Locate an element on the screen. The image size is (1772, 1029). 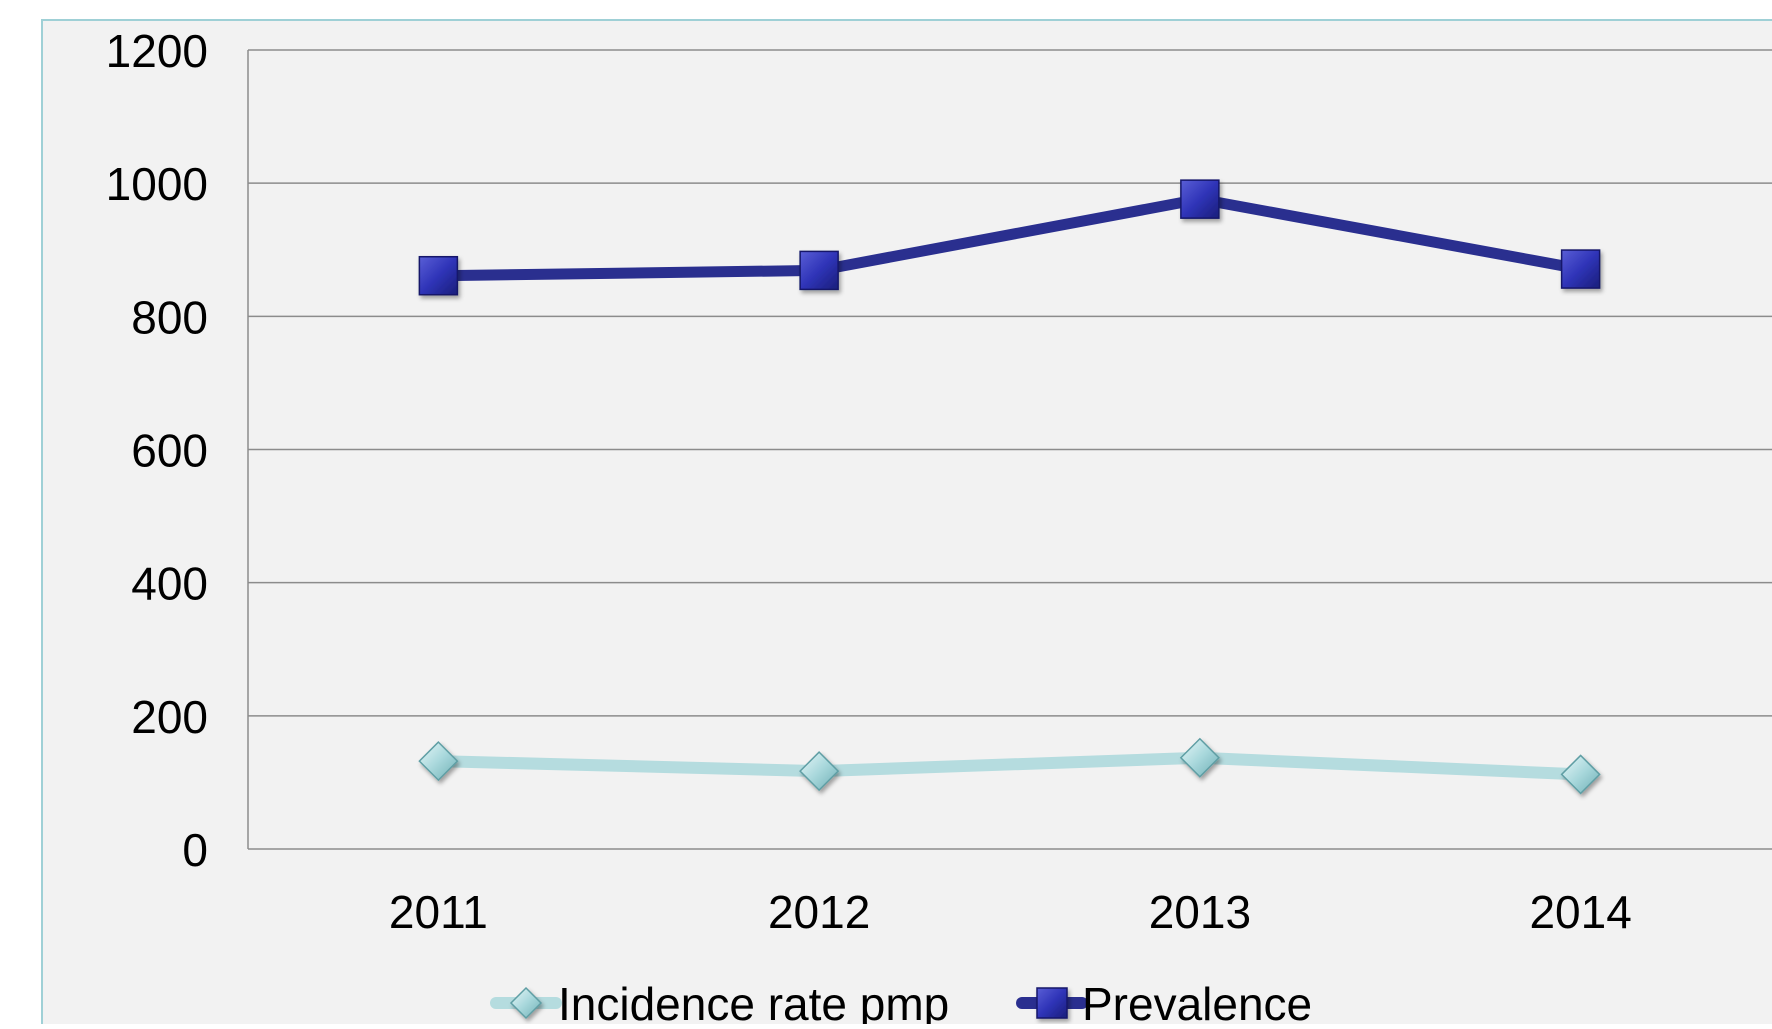
legend: Incidence rate pmp Prevalence is located at coordinates (901, 1003).